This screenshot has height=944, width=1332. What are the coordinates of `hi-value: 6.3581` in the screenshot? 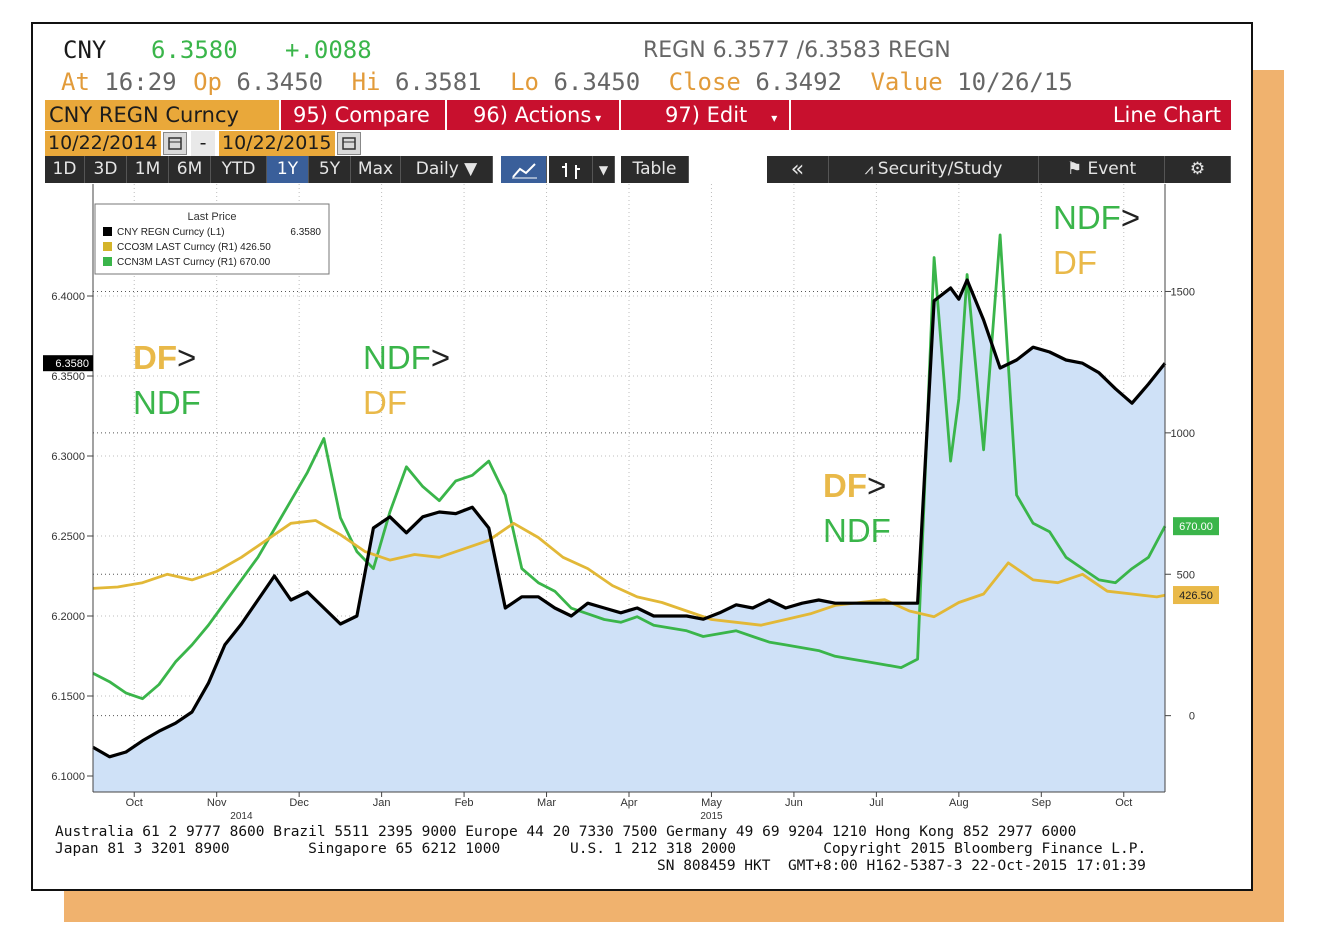 It's located at (438, 82).